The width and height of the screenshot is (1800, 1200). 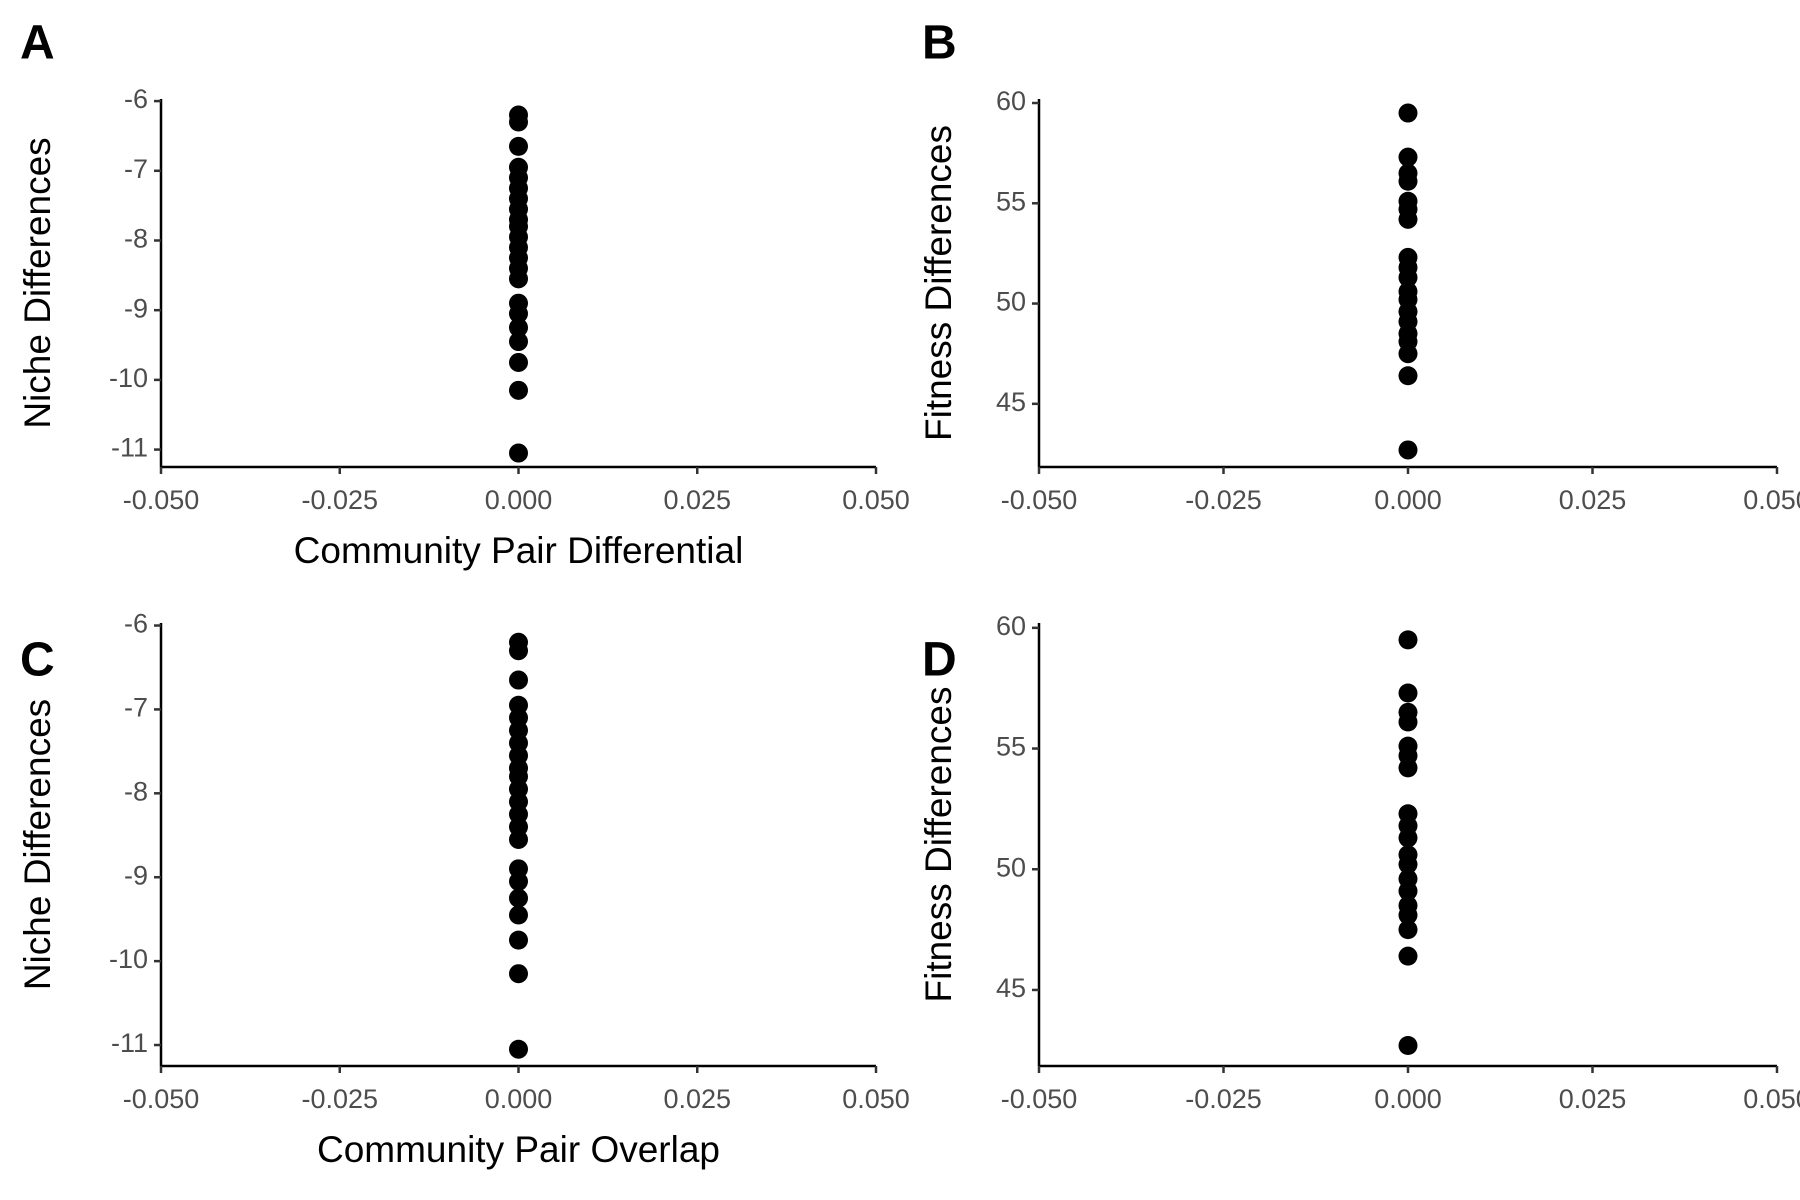 What do you see at coordinates (37, 43) in the screenshot?
I see `panel-label: A` at bounding box center [37, 43].